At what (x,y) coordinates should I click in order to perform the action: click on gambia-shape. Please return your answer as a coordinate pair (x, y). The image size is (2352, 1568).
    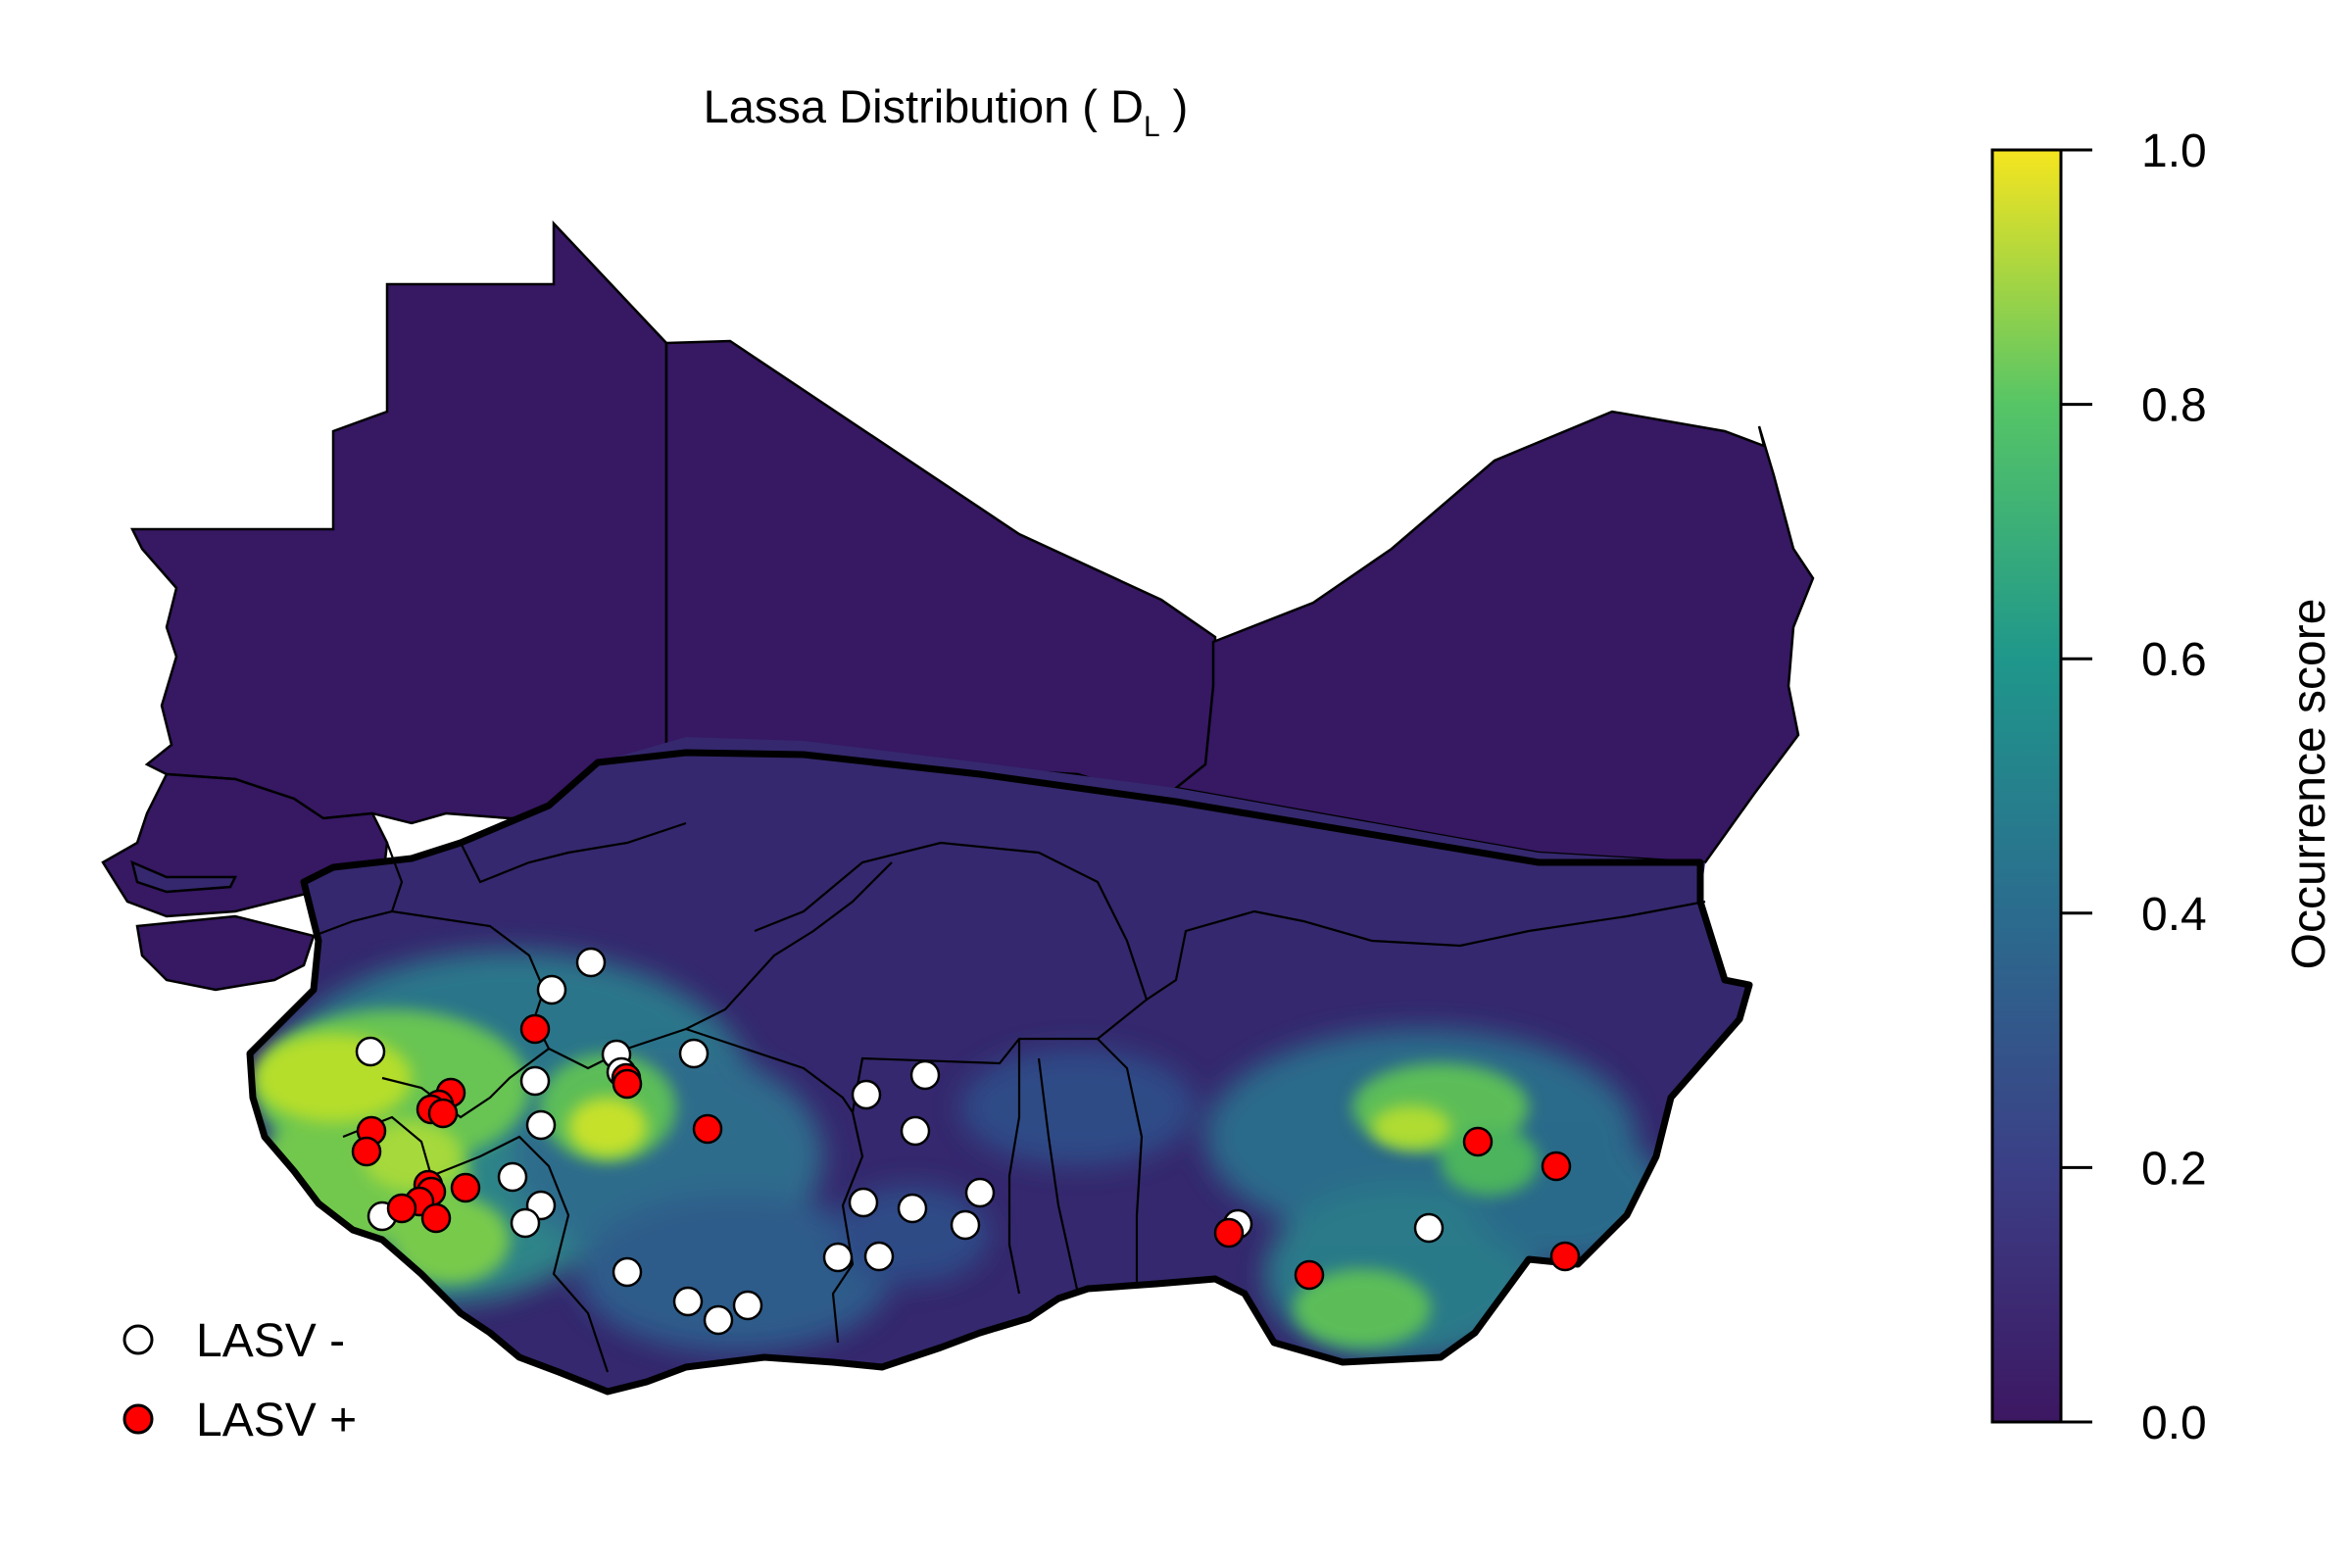
    Looking at the image, I should click on (184, 876).